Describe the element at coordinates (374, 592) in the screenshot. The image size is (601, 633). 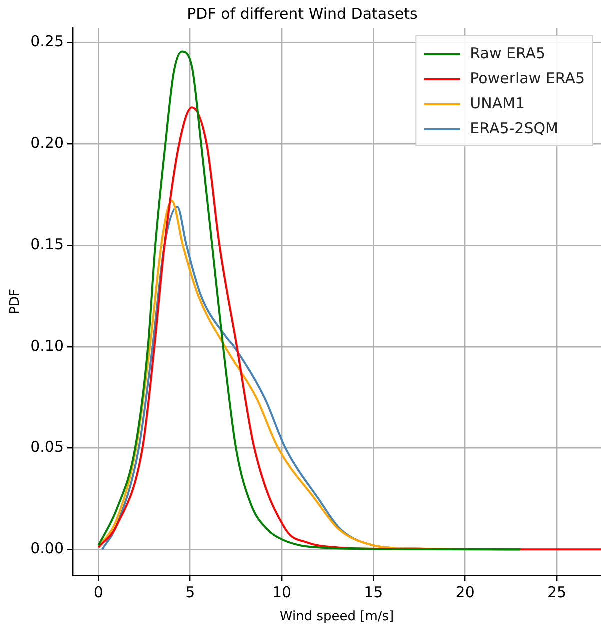
I see `x-tick-label: 15` at that location.